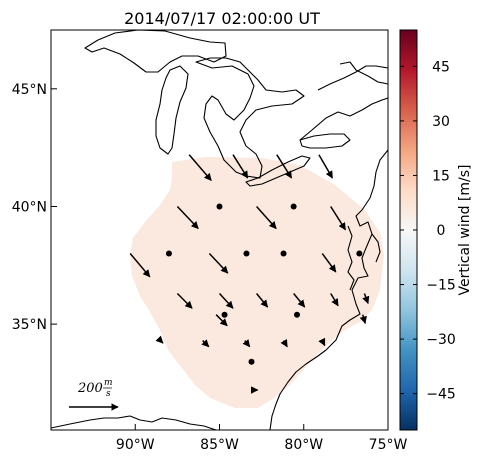 This screenshot has height=460, width=484. I want to click on x-axis-ticks: 90°W 85°W 80°W 75°W, so click(262, 438).